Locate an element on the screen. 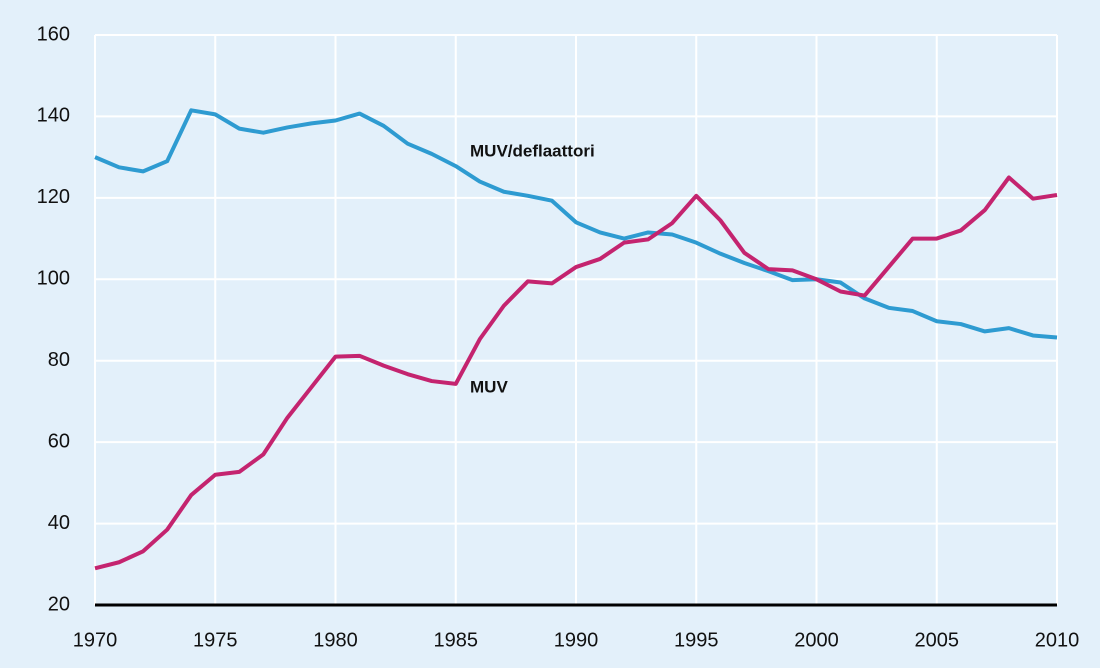 This screenshot has height=668, width=1100. series-label: MUV is located at coordinates (489, 386).